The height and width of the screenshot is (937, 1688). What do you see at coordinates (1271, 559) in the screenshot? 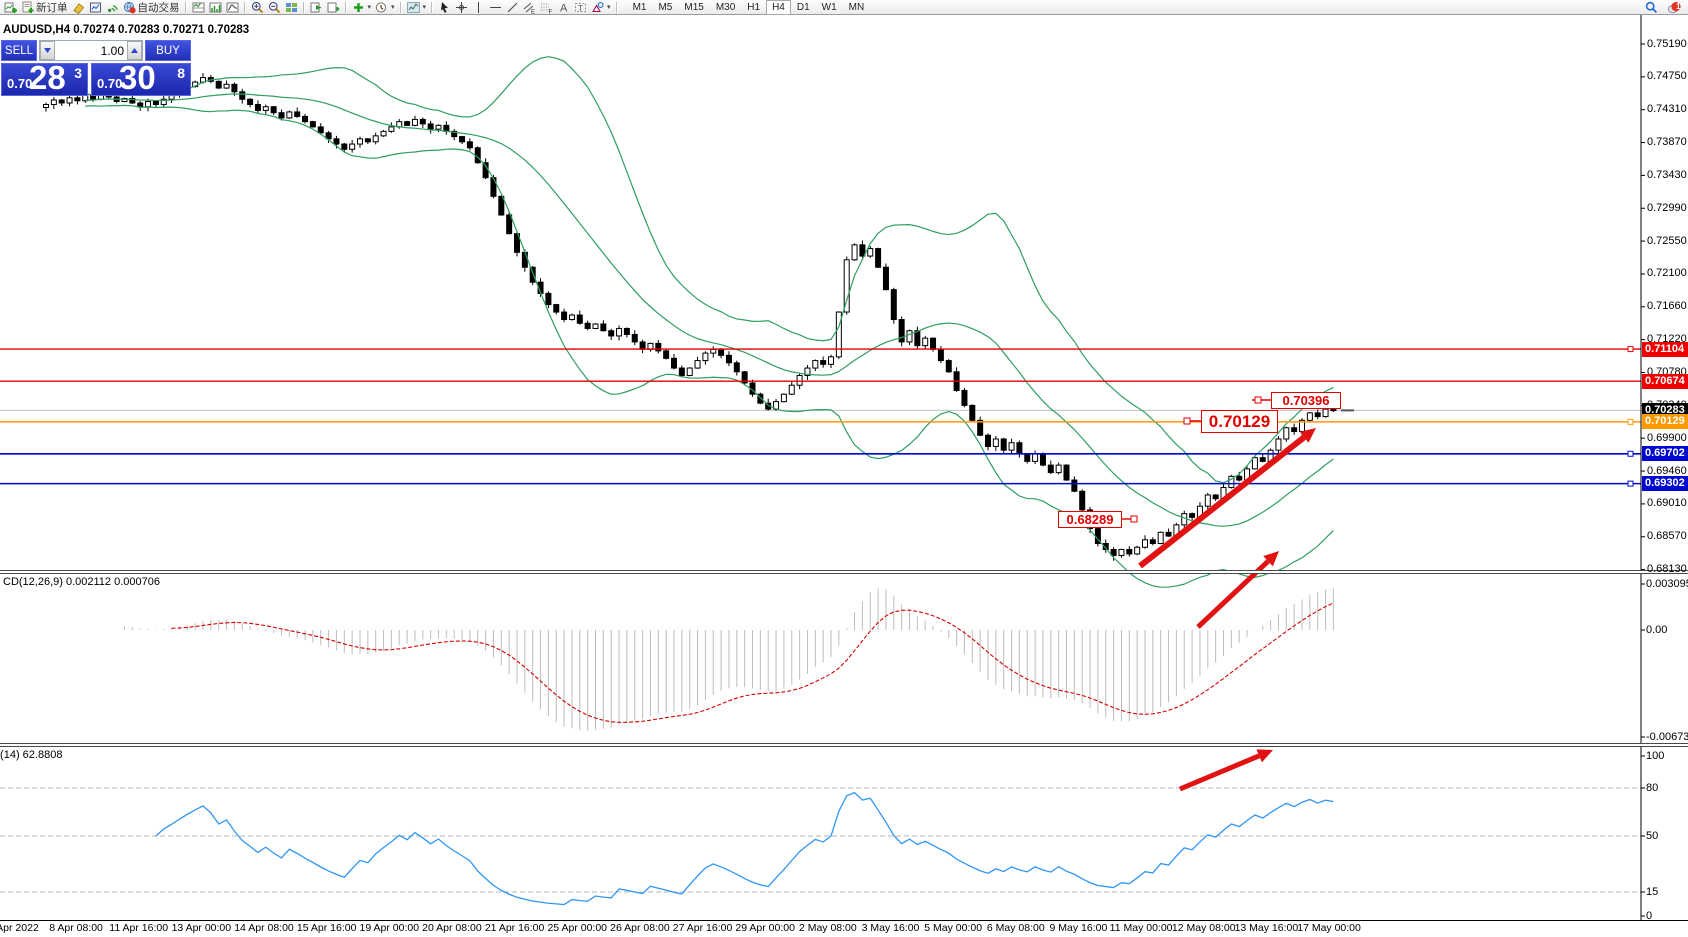
I see `trend-arrow-head` at bounding box center [1271, 559].